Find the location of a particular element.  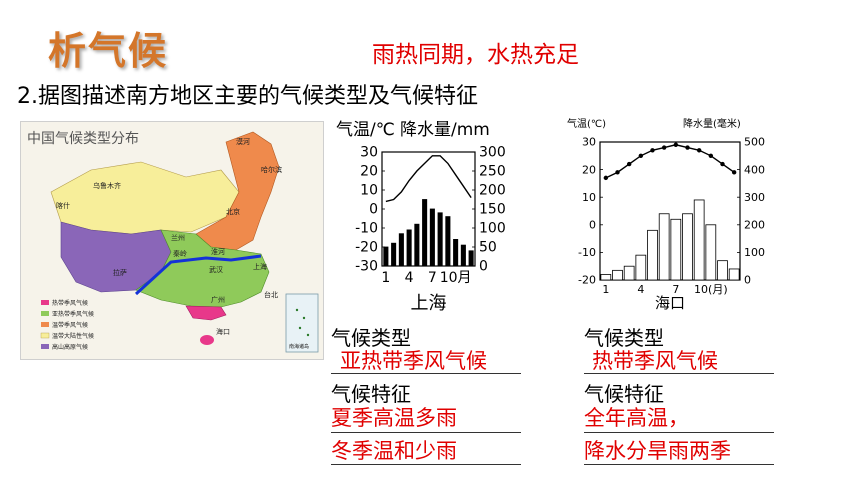

place-label: 哈尔滨 is located at coordinates (271, 169).